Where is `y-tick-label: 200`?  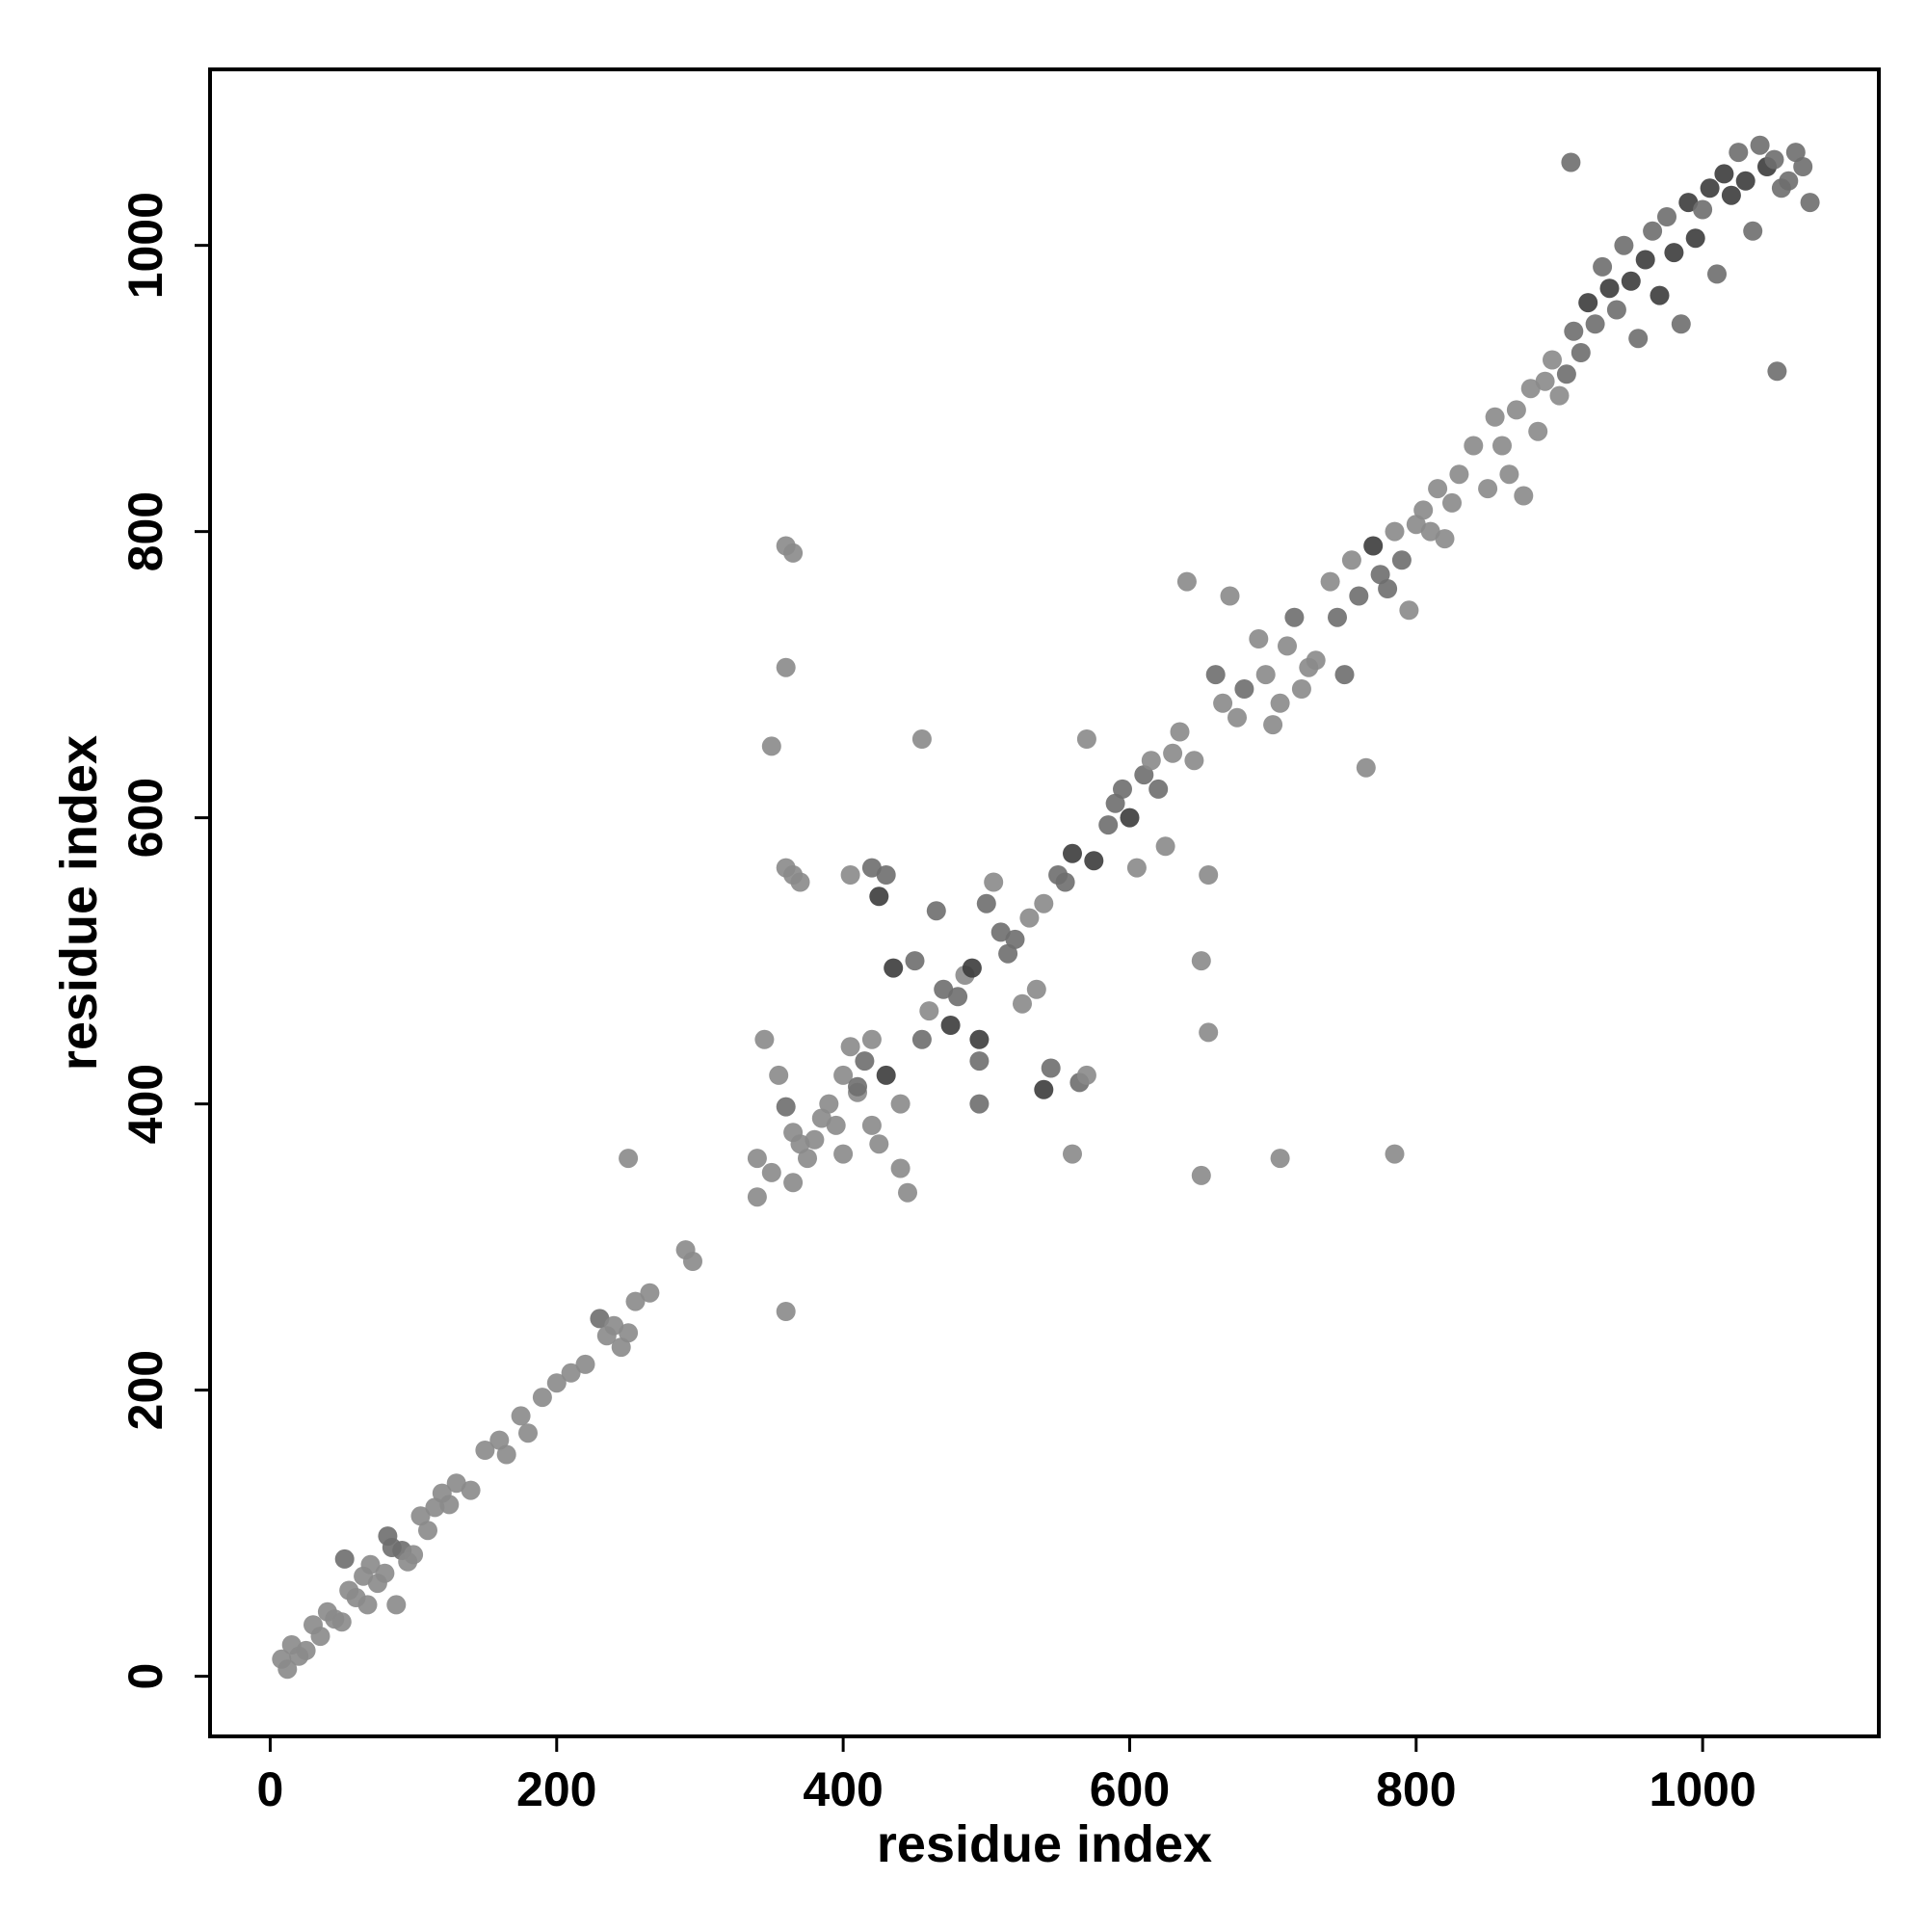 y-tick-label: 200 is located at coordinates (145, 1390).